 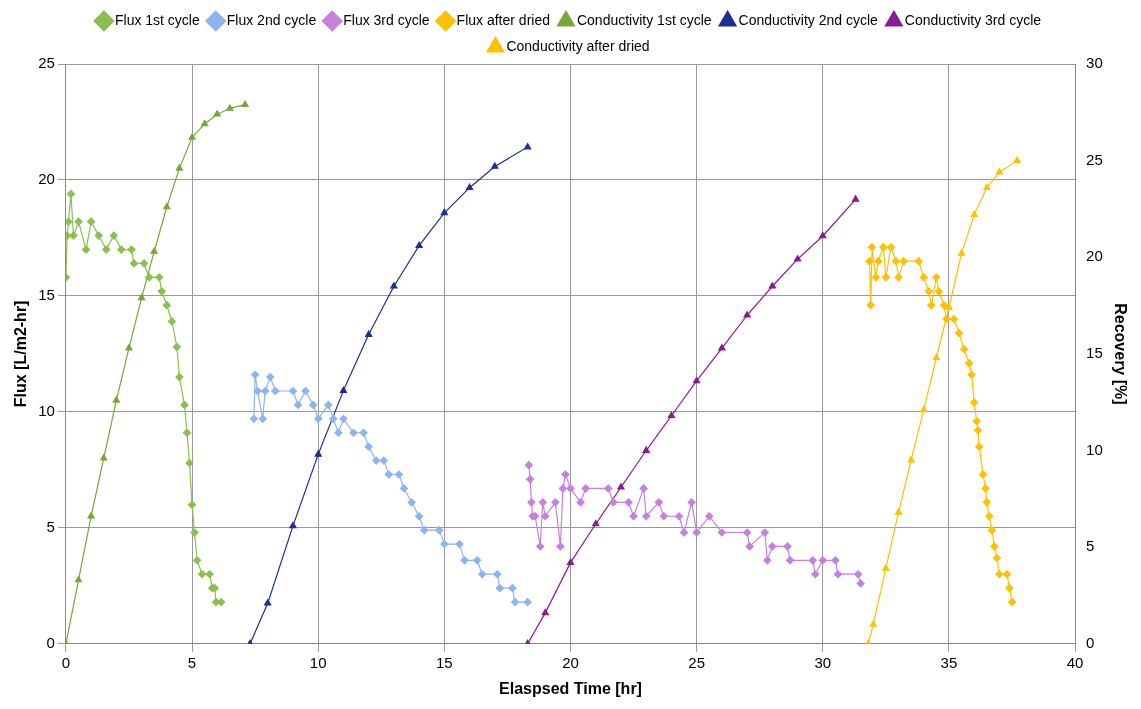 I want to click on x-tick-label: 20, so click(x=570, y=662).